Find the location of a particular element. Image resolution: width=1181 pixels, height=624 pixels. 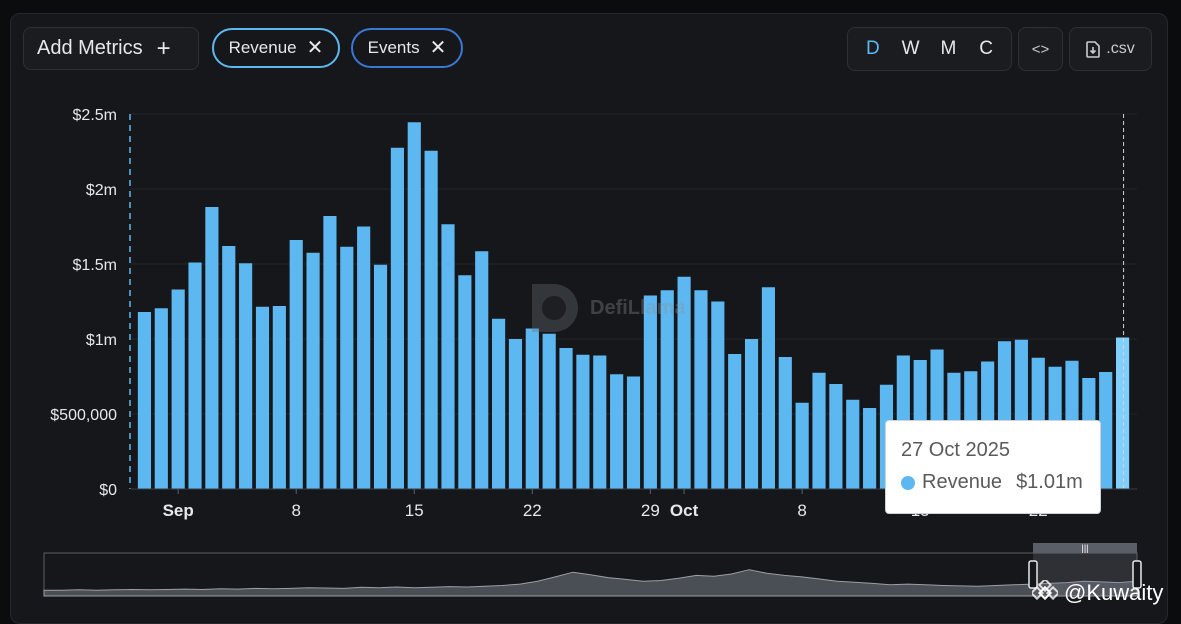

events-chip-label: Events is located at coordinates (393, 47).